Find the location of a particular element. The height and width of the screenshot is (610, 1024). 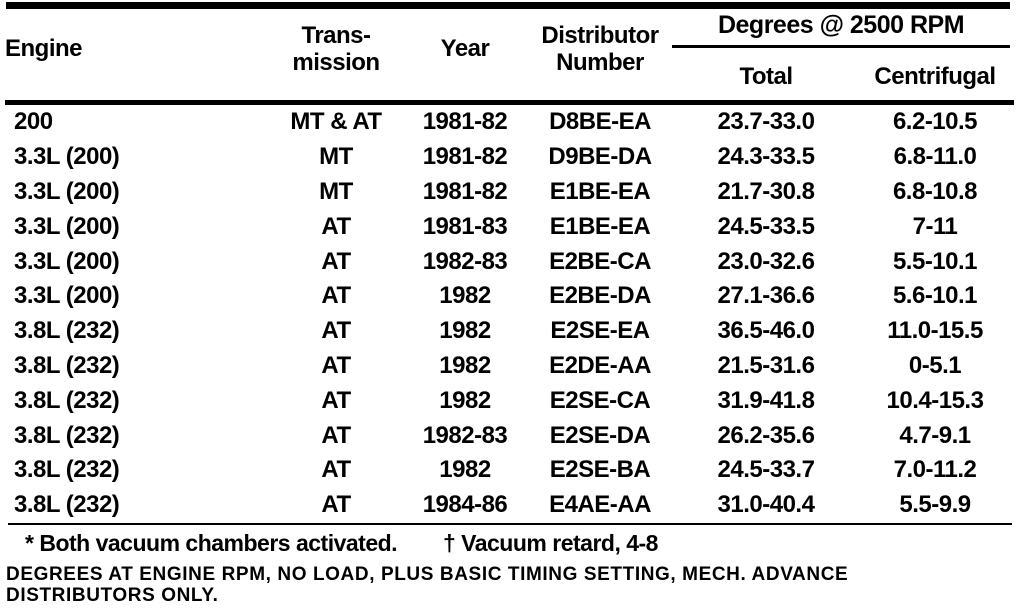

cell-distributor: E2SE-BA is located at coordinates (600, 470).